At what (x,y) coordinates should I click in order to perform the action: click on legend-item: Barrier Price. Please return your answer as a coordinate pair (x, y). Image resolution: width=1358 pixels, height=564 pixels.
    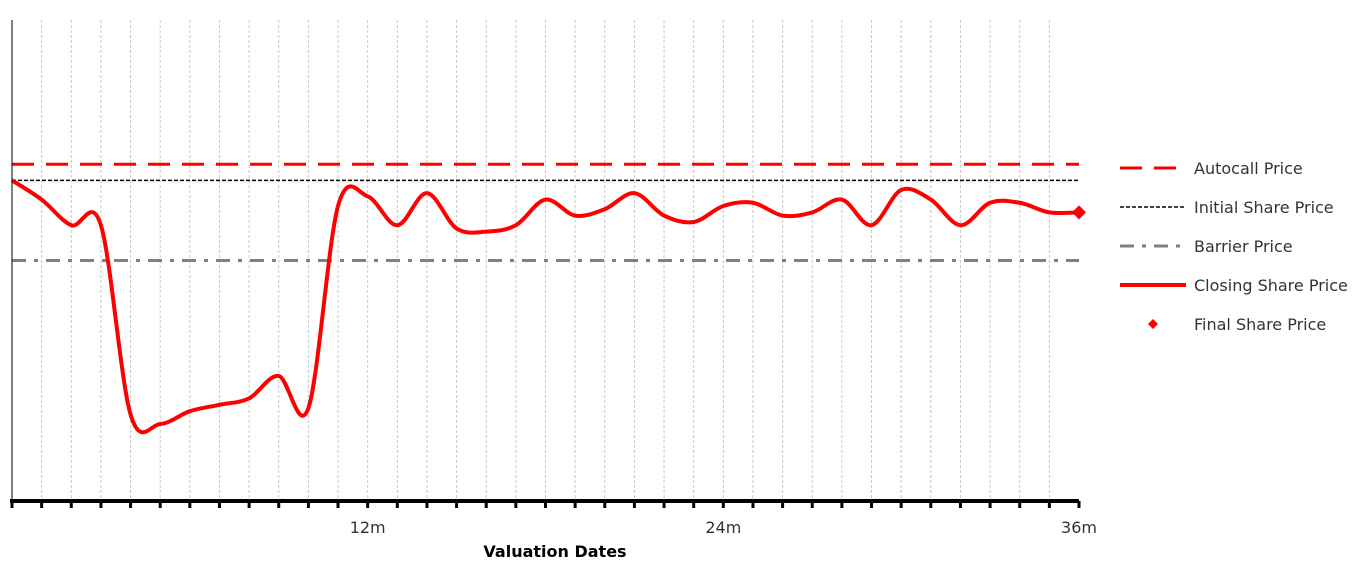
    Looking at the image, I should click on (1206, 246).